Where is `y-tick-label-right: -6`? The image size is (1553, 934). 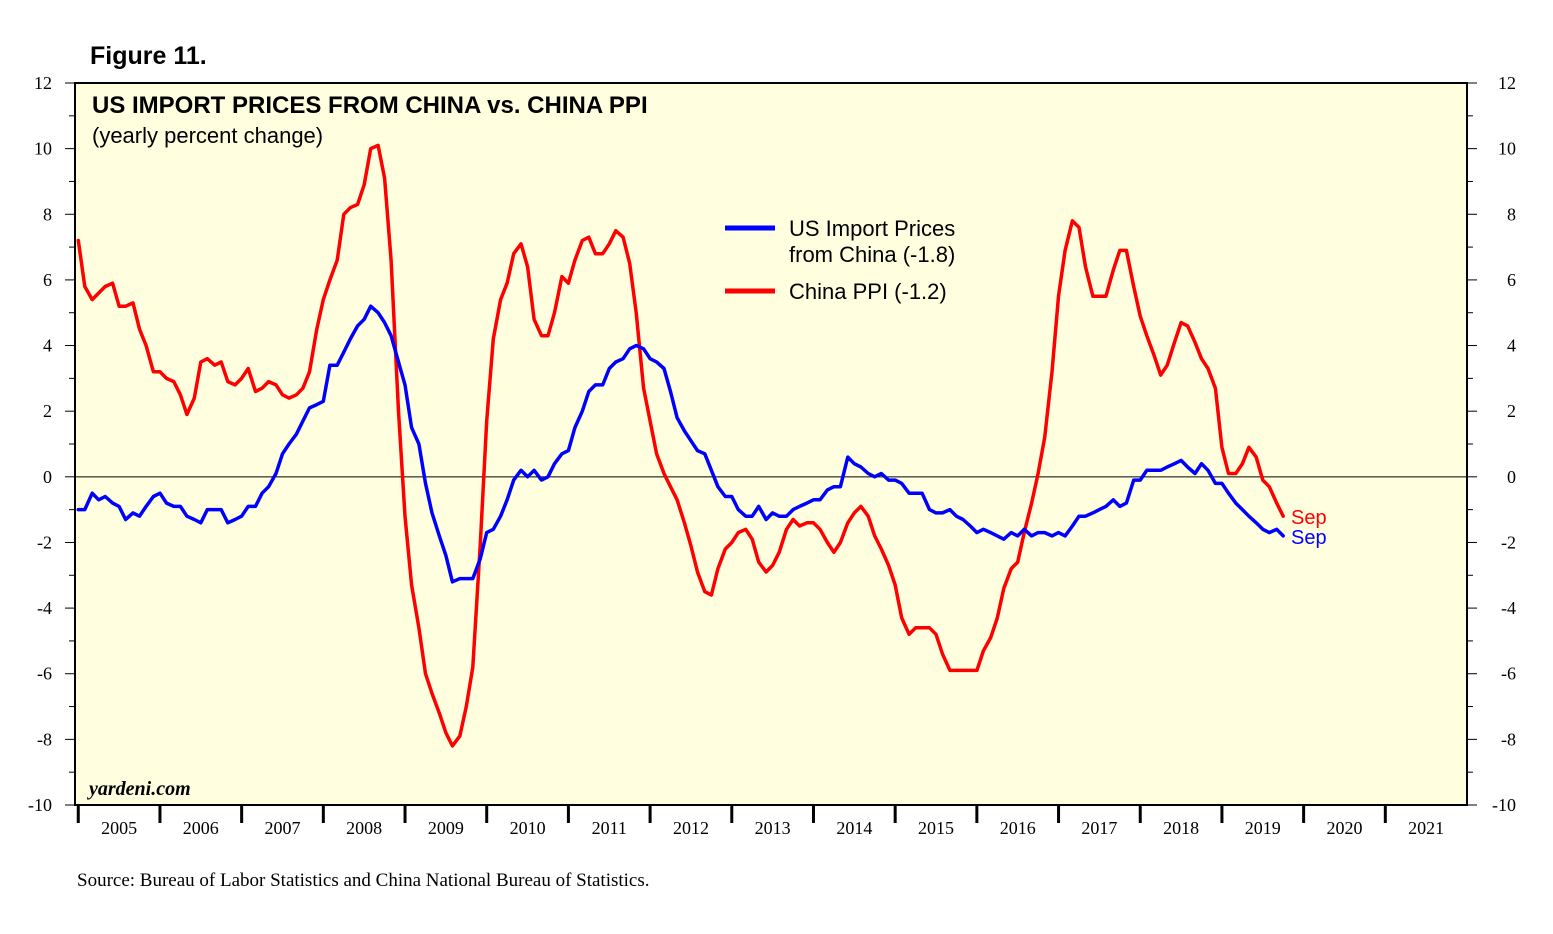
y-tick-label-right: -6 is located at coordinates (1508, 674).